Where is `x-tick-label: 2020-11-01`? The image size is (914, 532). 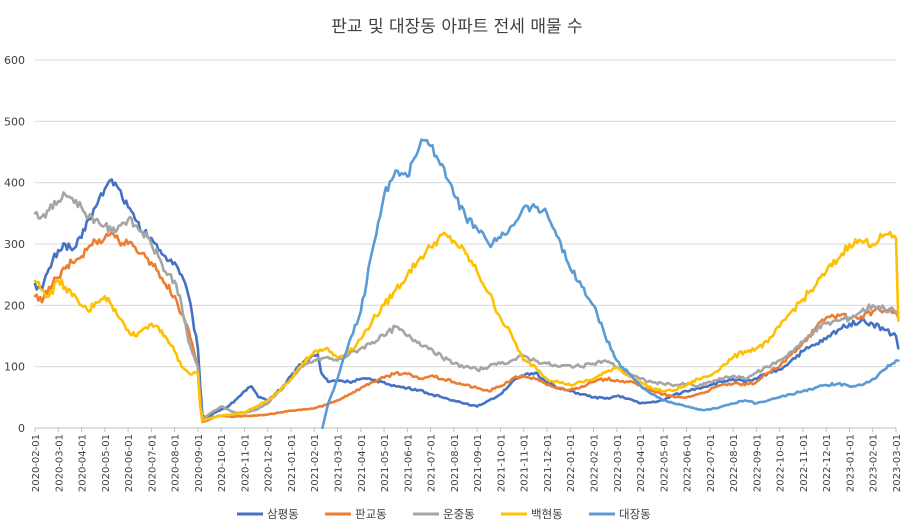
x-tick-label: 2020-11-01 is located at coordinates (245, 463).